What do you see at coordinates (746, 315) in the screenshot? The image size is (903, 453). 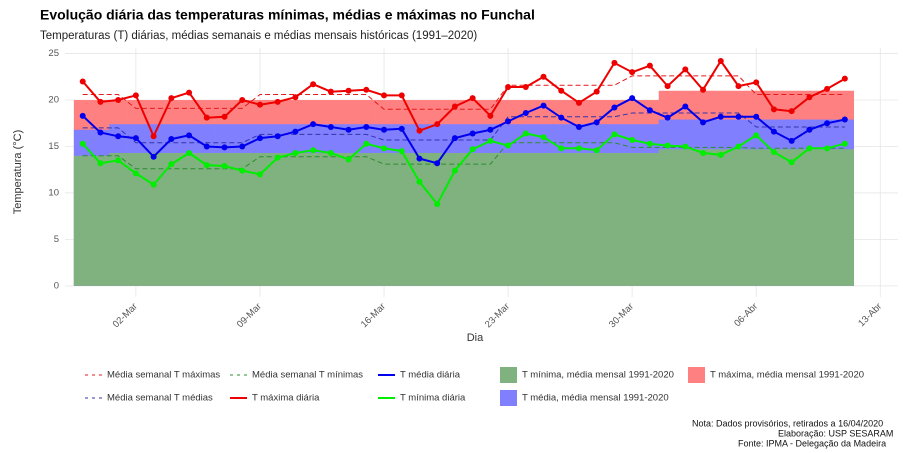 I see `x-tick-label: 06-Abr` at bounding box center [746, 315].